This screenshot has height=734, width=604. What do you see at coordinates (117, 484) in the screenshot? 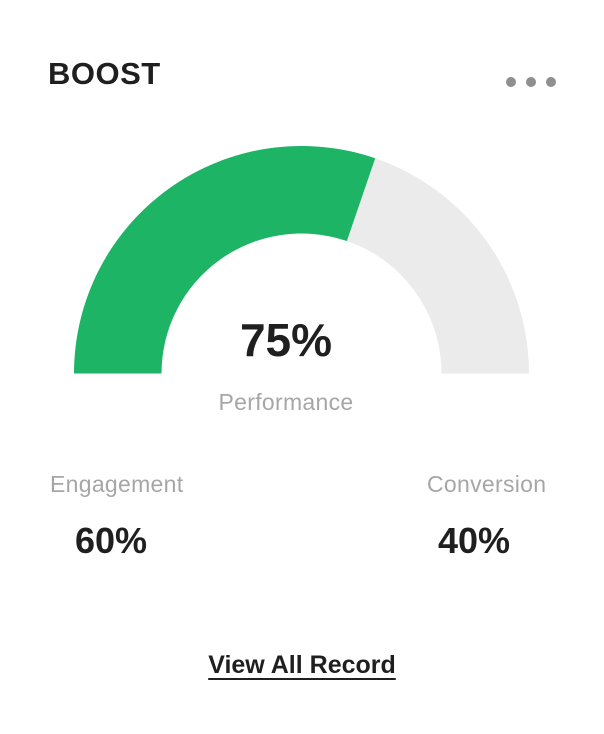
I see `engagement-label: Engagement` at bounding box center [117, 484].